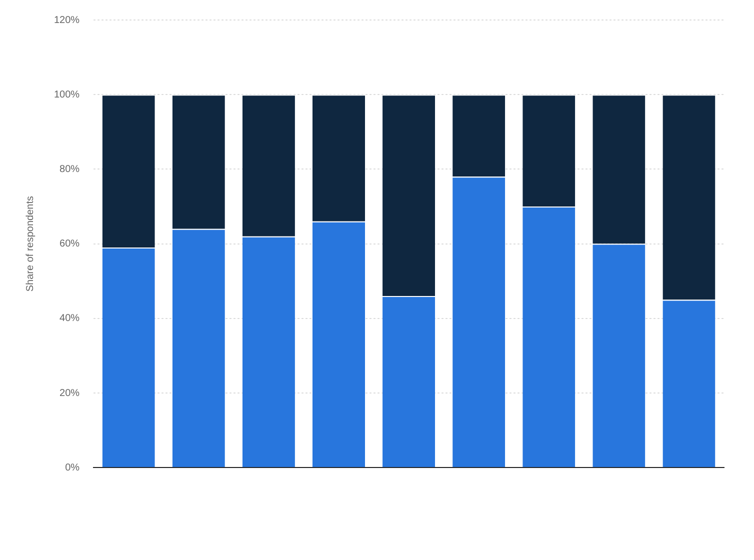  Describe the element at coordinates (67, 94) in the screenshot. I see `y-tick-label: 100%` at that location.